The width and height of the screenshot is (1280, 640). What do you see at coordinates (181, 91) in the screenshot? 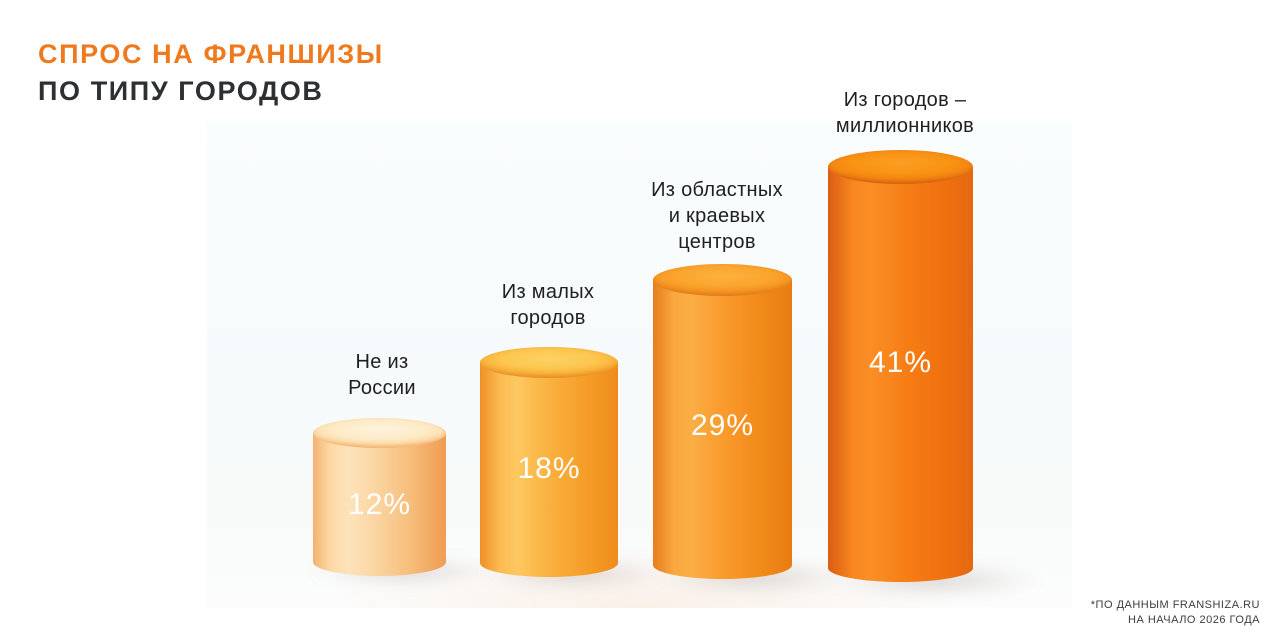
I see `page-title-dark-line: ПО ТИПУ ГОРОДОВ` at bounding box center [181, 91].